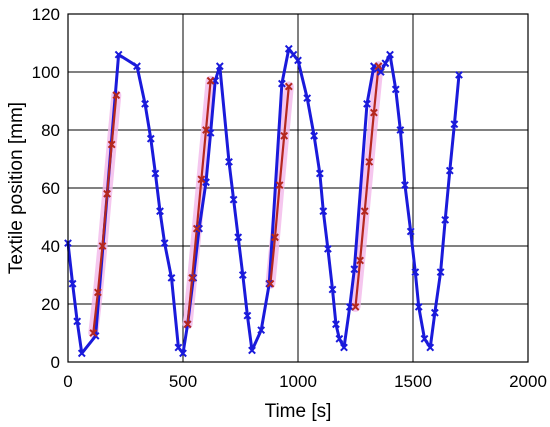  What do you see at coordinates (55, 362) in the screenshot?
I see `y-tick-label: 0` at bounding box center [55, 362].